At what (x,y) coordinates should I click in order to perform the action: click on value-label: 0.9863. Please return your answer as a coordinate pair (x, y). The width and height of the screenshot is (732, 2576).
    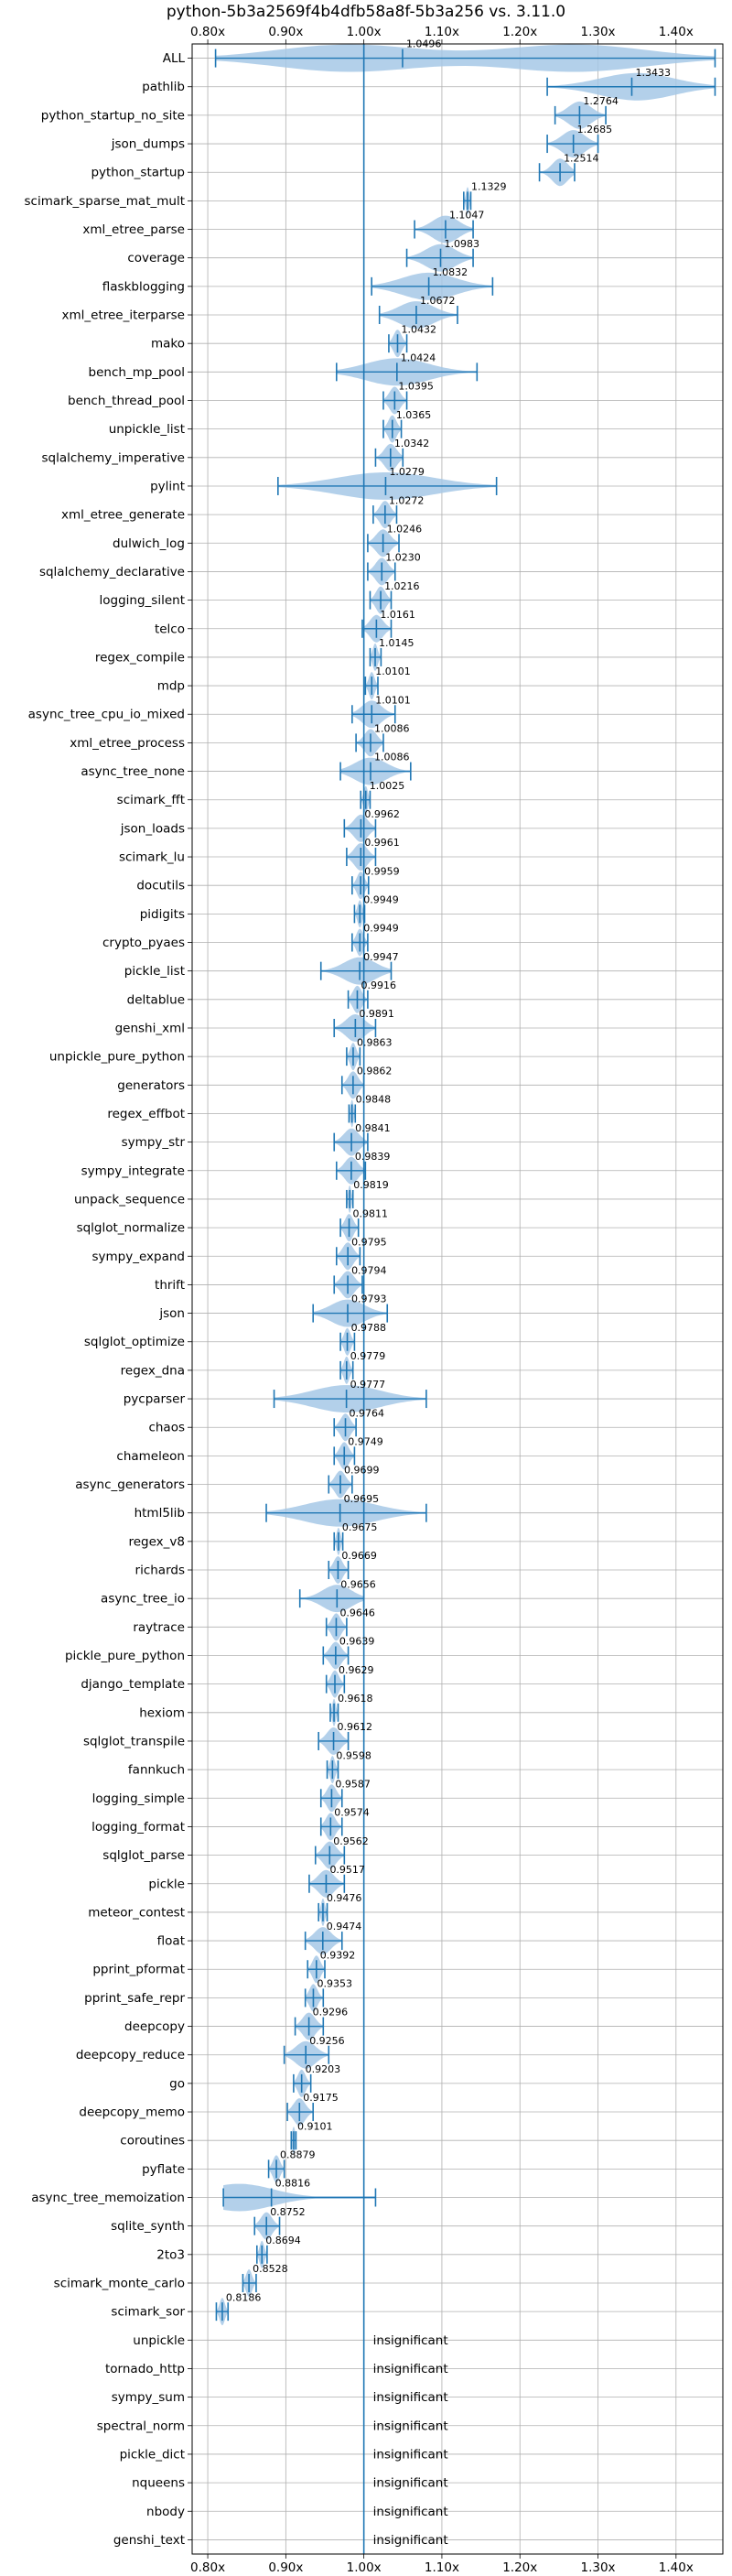
    Looking at the image, I should click on (375, 1042).